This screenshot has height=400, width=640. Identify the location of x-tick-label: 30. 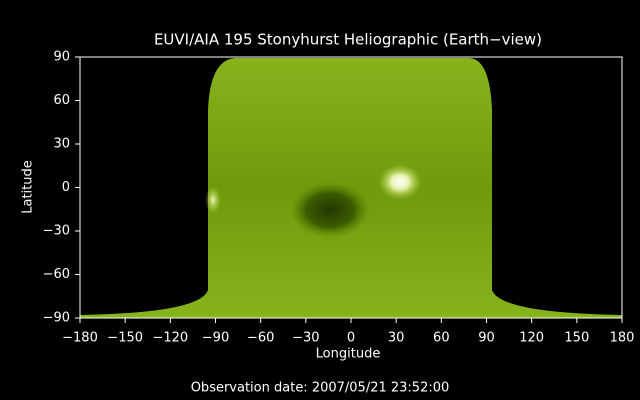
(396, 338).